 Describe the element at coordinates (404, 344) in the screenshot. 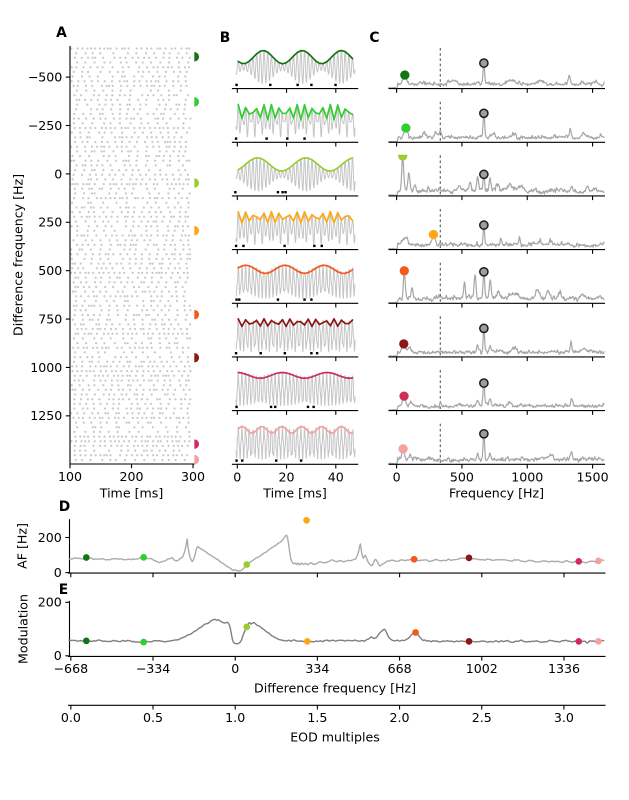

I see `am-peak-marker-group` at that location.